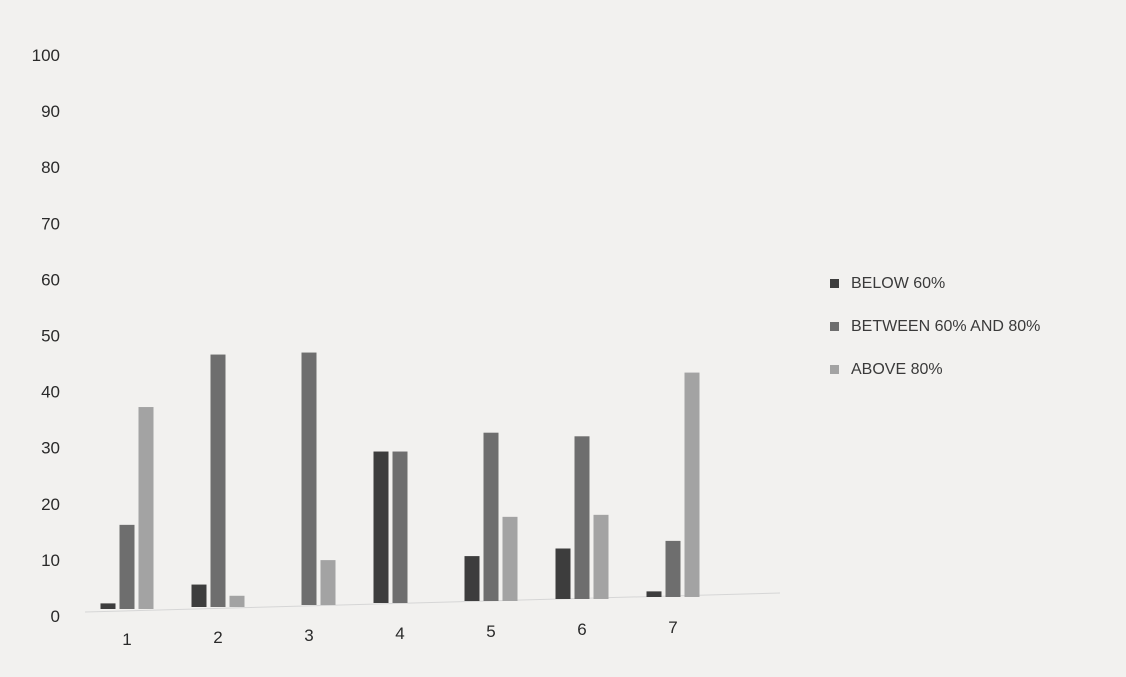 The height and width of the screenshot is (677, 1126). What do you see at coordinates (490, 631) in the screenshot?
I see `x-tick-label: 5` at bounding box center [490, 631].